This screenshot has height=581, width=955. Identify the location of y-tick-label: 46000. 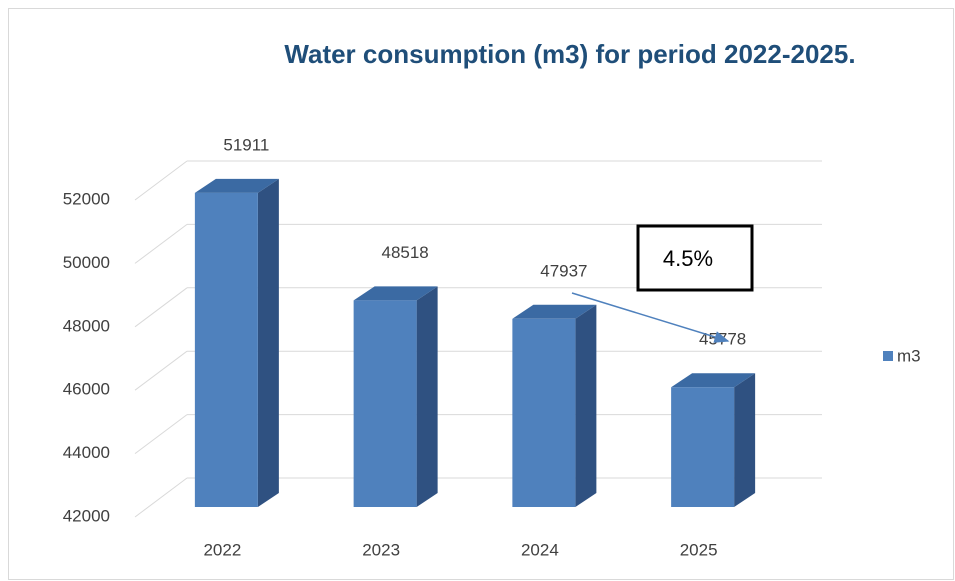
(86, 389).